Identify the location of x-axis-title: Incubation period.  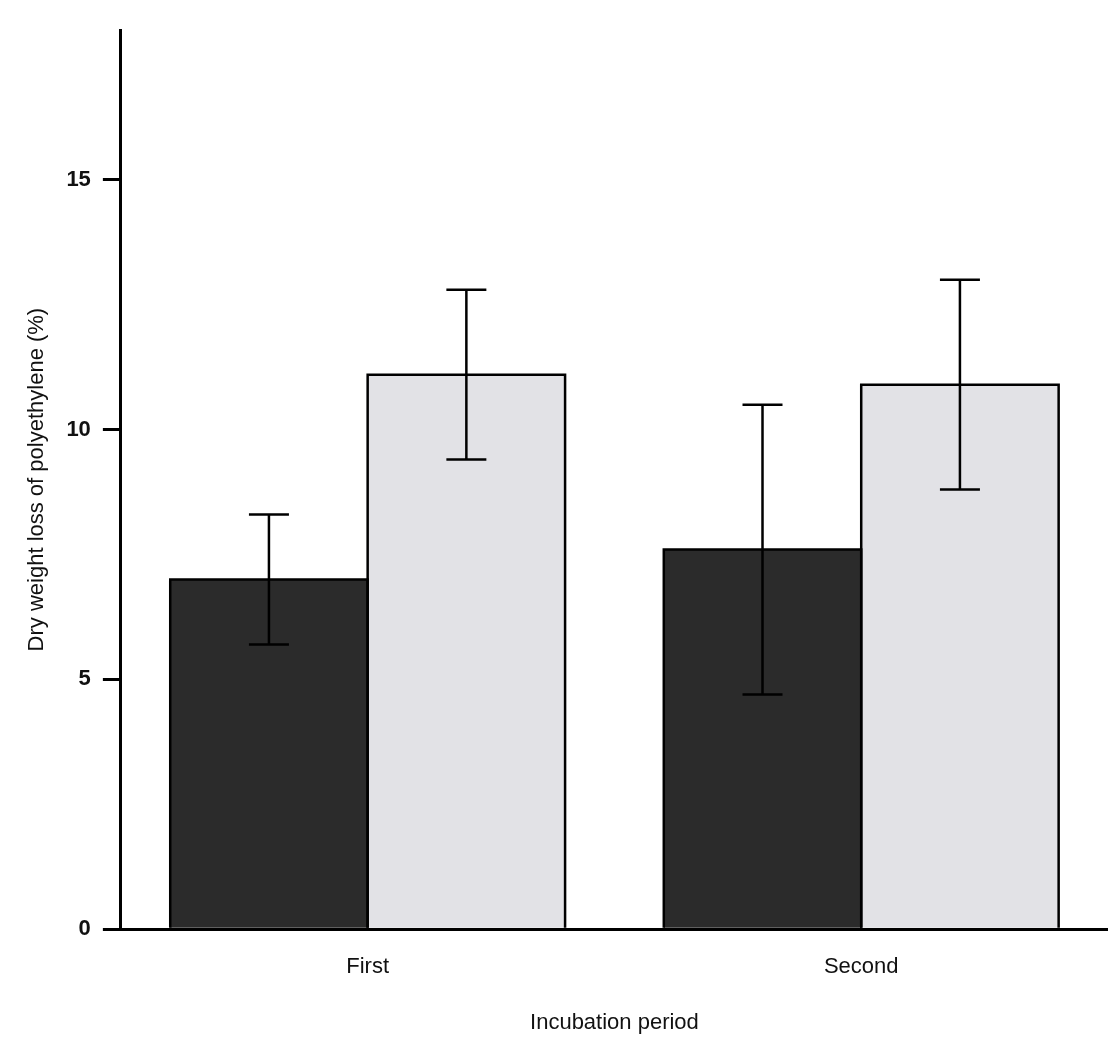
(614, 1021).